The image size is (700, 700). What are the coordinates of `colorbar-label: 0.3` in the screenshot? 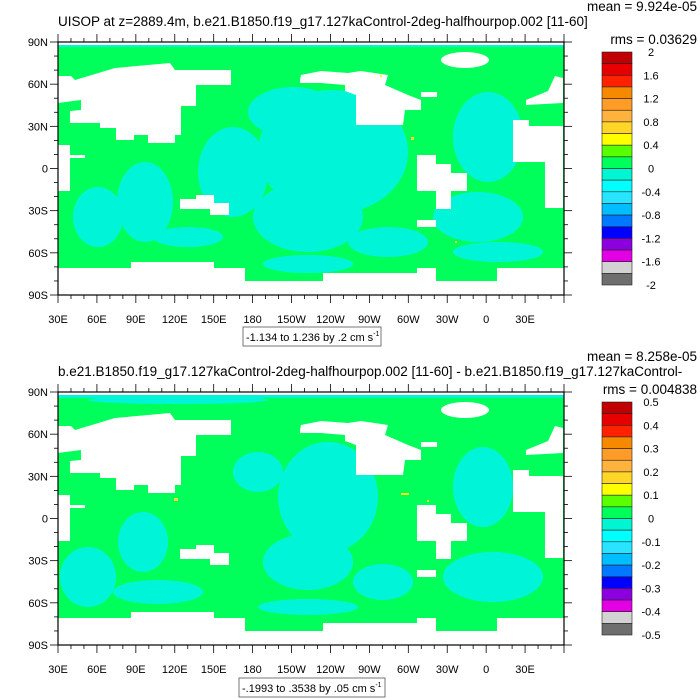 It's located at (650, 450).